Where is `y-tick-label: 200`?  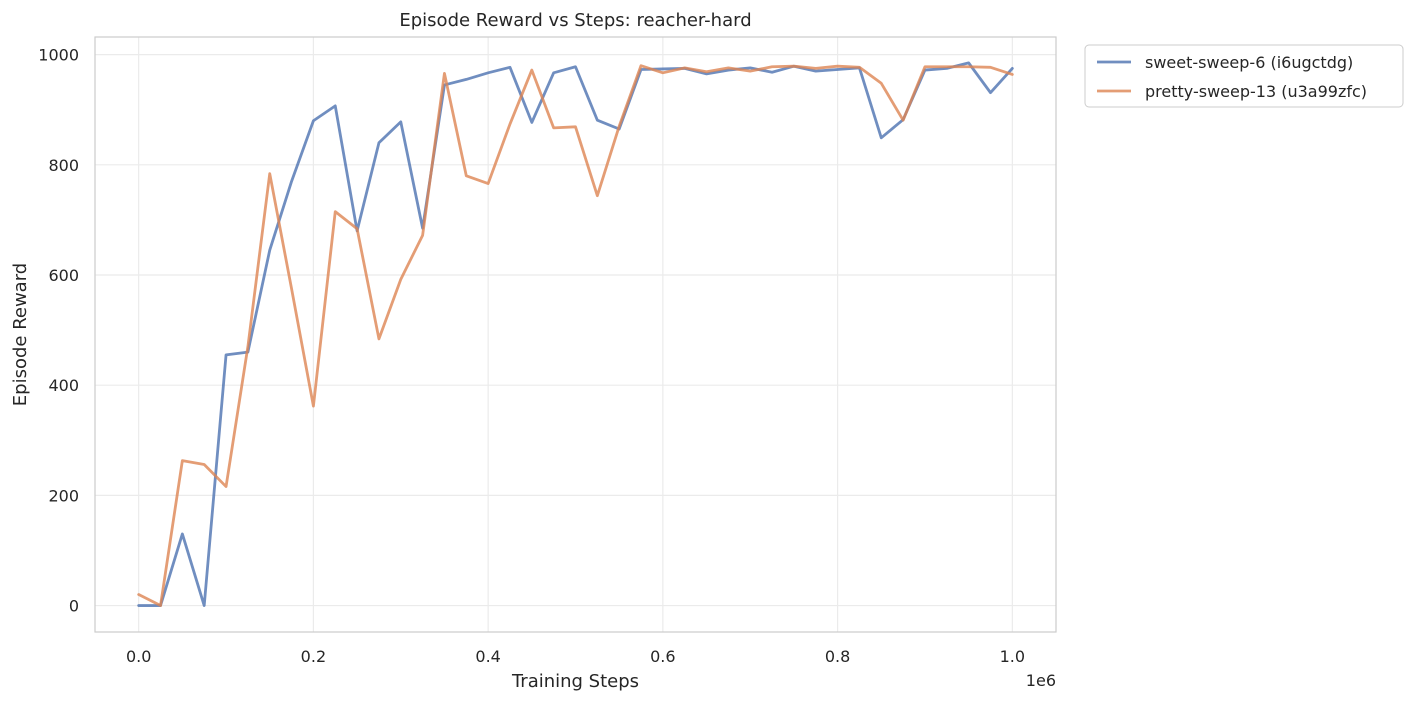 y-tick-label: 200 is located at coordinates (63, 495).